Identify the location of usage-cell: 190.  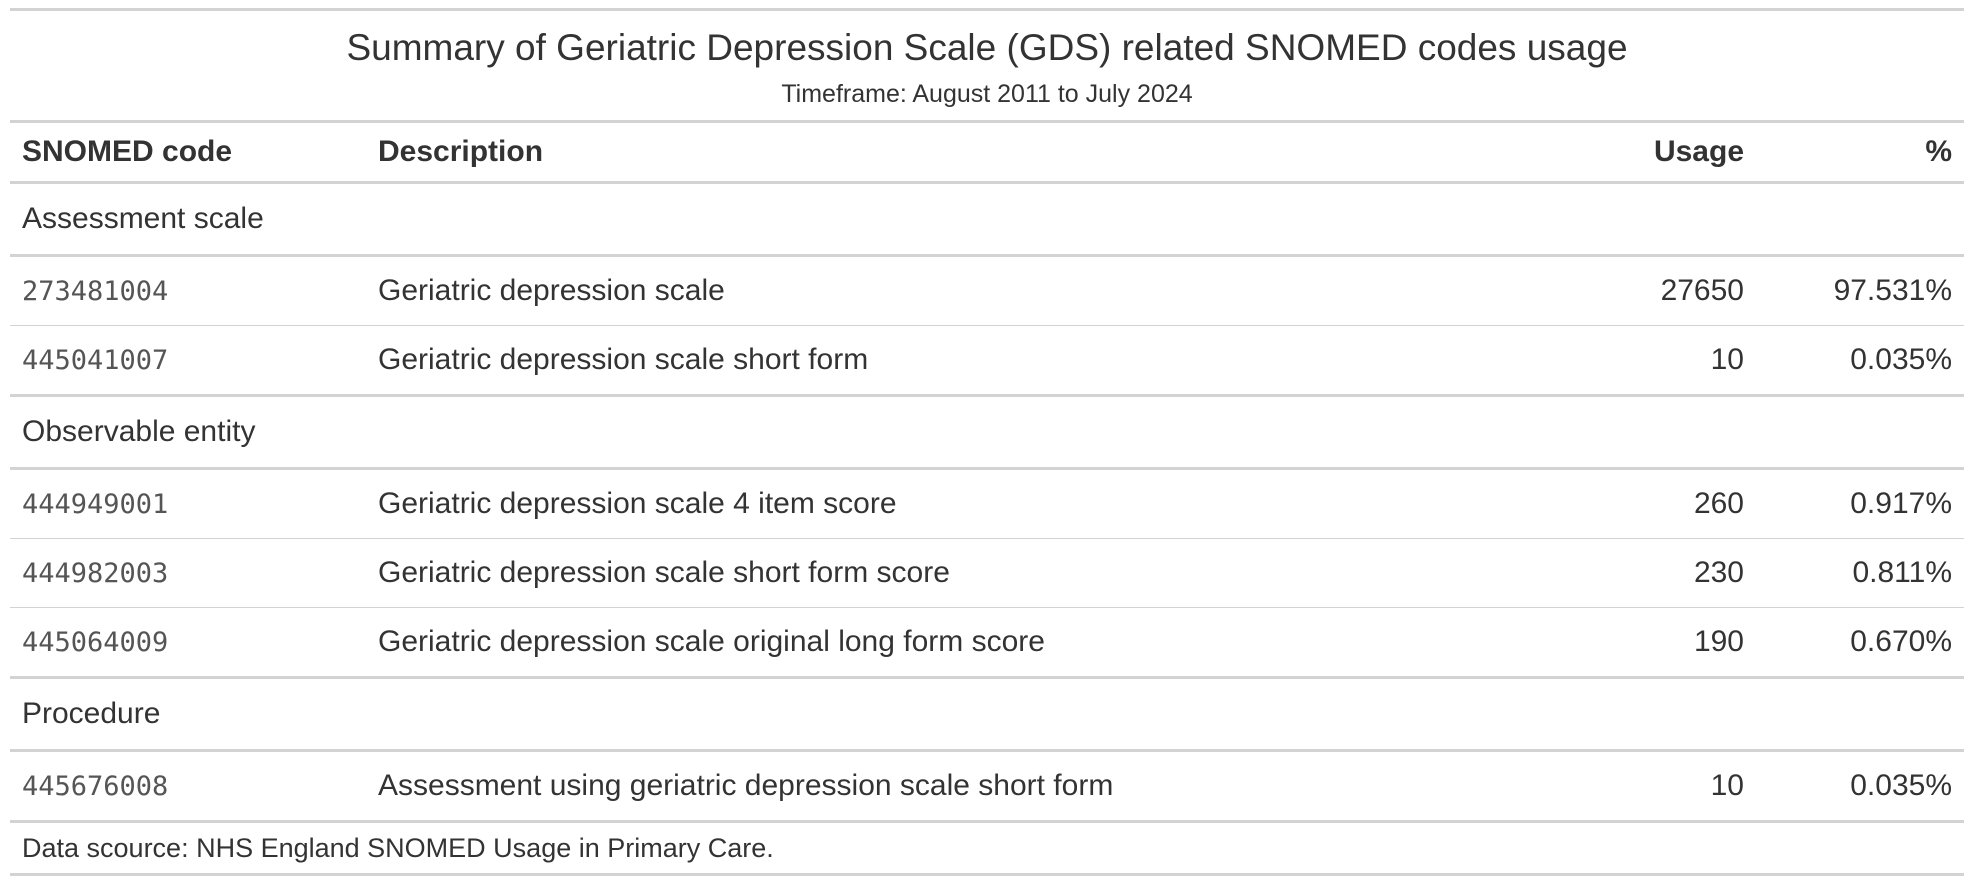
(1611, 643).